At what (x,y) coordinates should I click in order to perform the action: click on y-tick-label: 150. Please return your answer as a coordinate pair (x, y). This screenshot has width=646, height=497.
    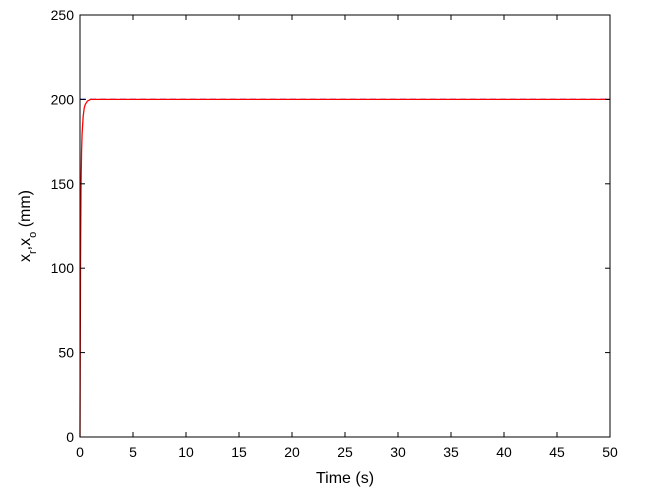
    Looking at the image, I should click on (63, 184).